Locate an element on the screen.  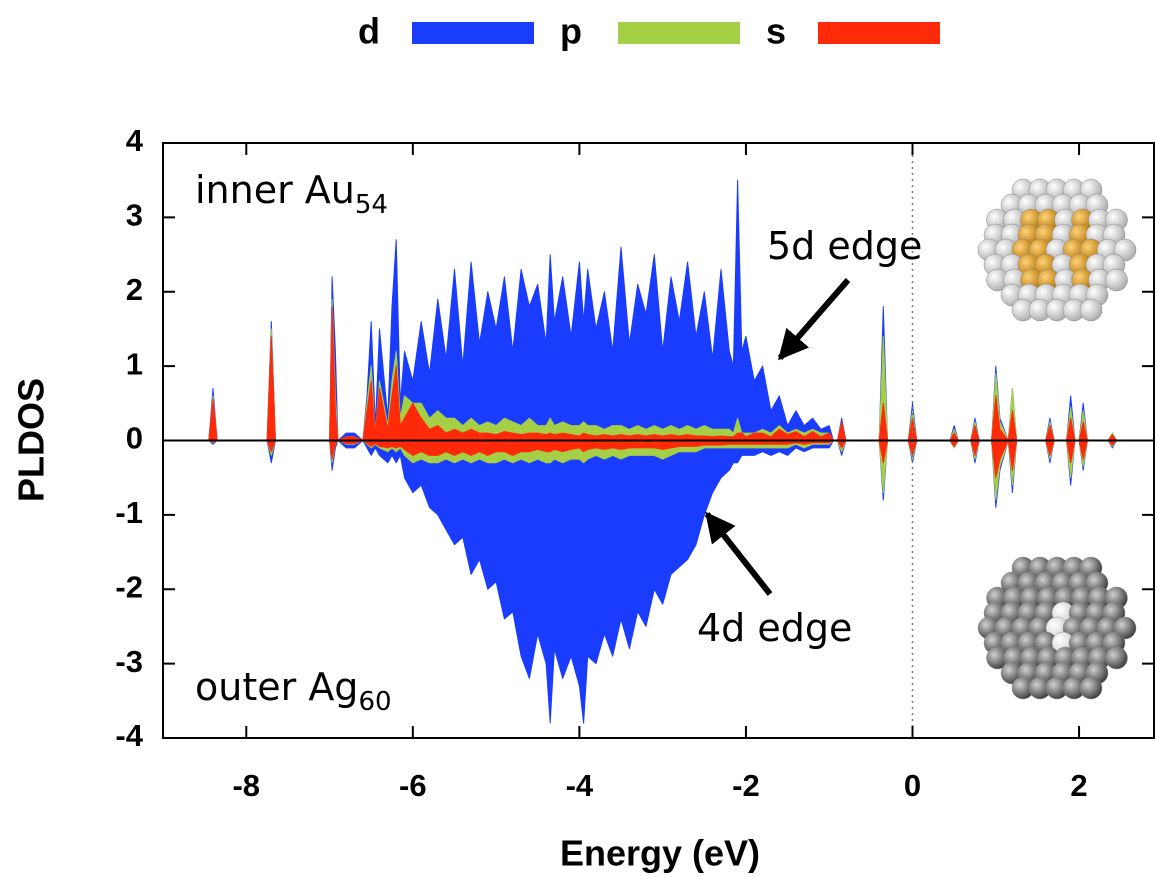
y-axis-title: PLDOS is located at coordinates (31, 440).